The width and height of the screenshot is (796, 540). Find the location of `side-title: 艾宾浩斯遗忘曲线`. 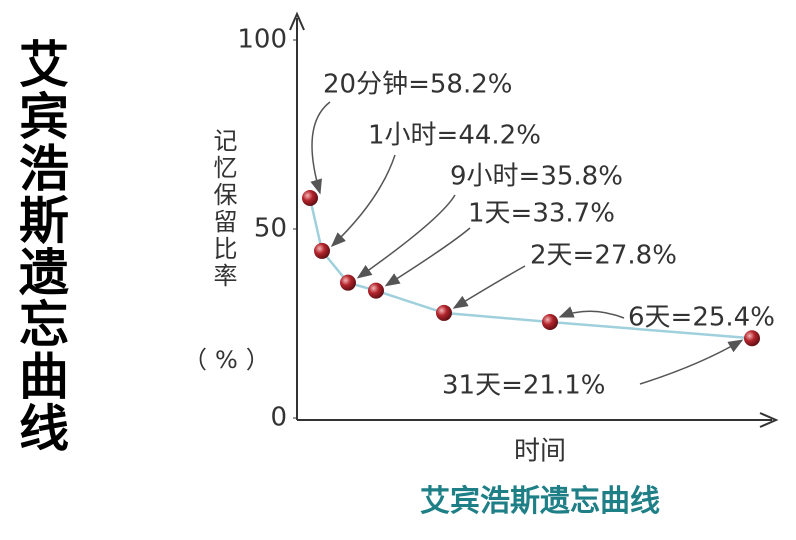

side-title: 艾宾浩斯遗忘曲线 is located at coordinates (40, 246).